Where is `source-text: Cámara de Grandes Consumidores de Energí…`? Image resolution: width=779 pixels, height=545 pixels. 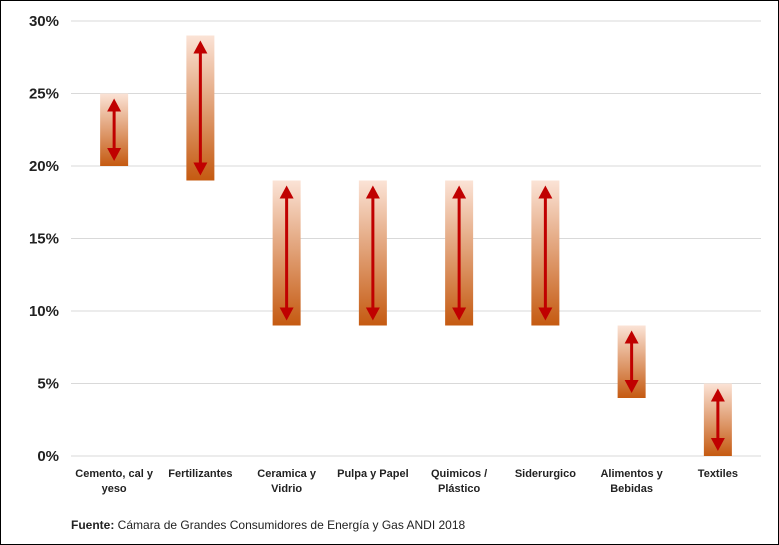 source-text: Cámara de Grandes Consumidores de Energí… is located at coordinates (290, 525).